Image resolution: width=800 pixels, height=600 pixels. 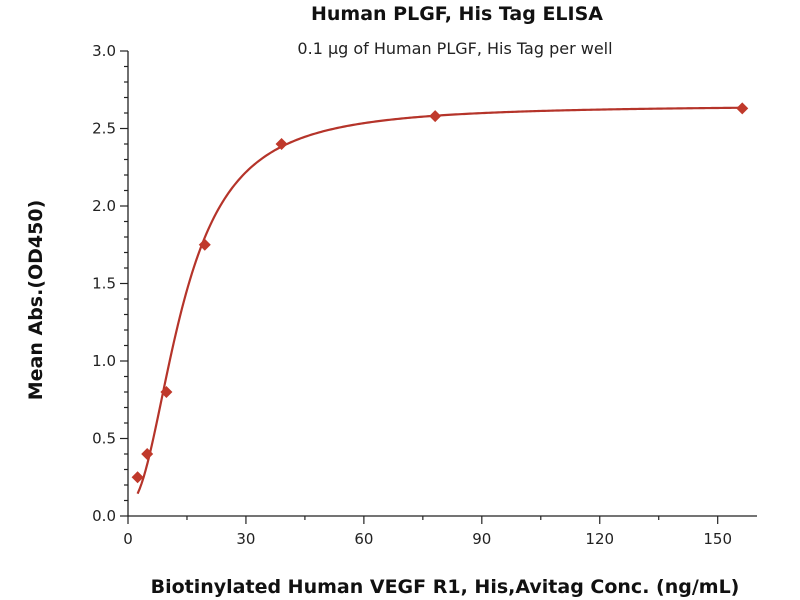 I want to click on x-tick-label: 60, so click(x=363, y=539).